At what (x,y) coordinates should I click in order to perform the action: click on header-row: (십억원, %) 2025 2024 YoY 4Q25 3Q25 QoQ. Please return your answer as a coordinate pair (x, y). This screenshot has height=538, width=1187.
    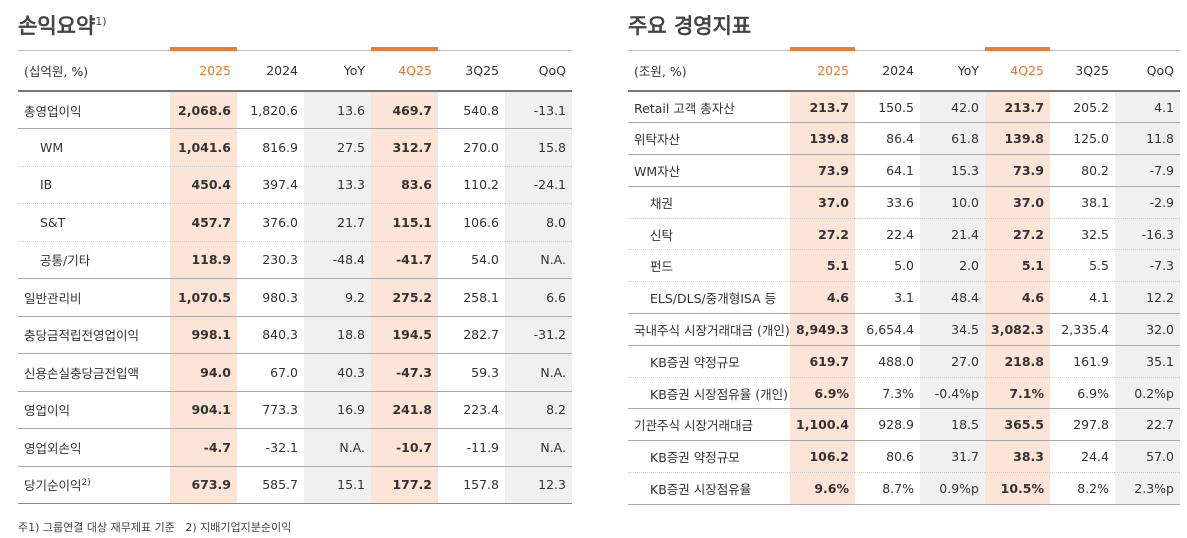
    Looking at the image, I should click on (295, 69).